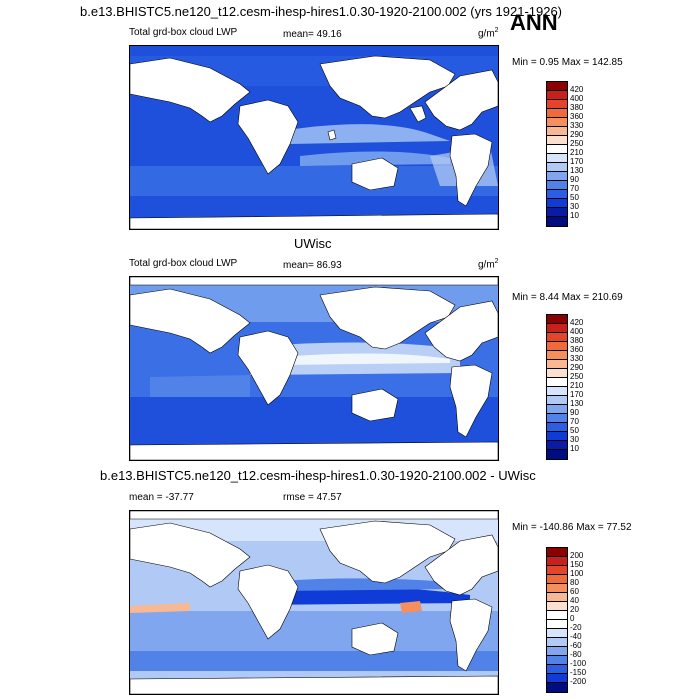 This screenshot has height=700, width=700. What do you see at coordinates (577, 134) in the screenshot?
I see `panel1-colorbar-tick-label: 290` at bounding box center [577, 134].